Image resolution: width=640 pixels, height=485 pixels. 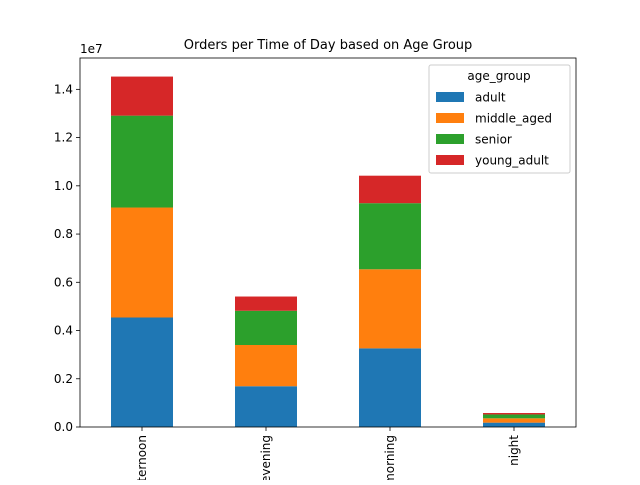 What do you see at coordinates (450, 118) in the screenshot?
I see `legend-swatch-middle_aged` at bounding box center [450, 118].